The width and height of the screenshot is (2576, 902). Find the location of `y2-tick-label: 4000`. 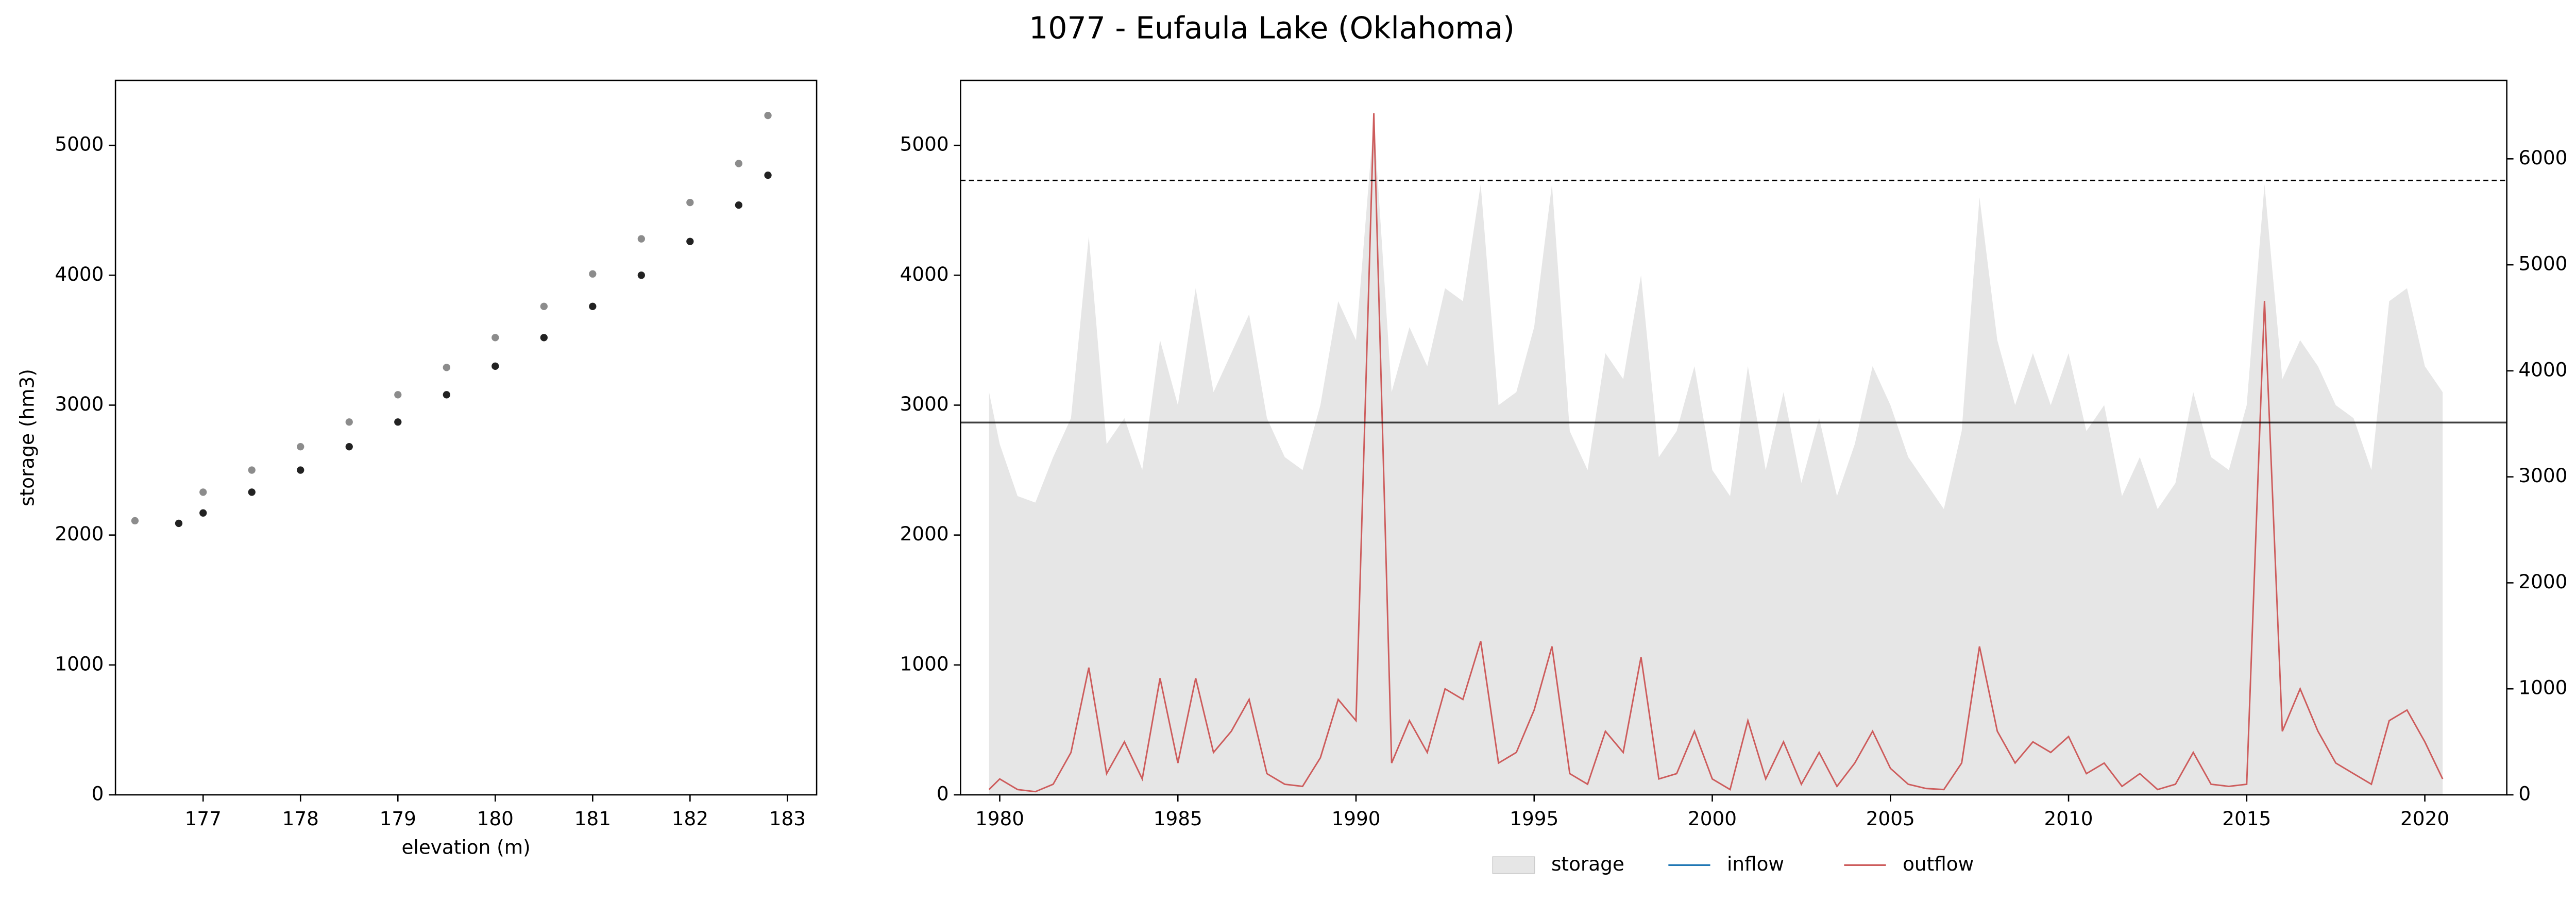

y2-tick-label: 4000 is located at coordinates (2542, 369).